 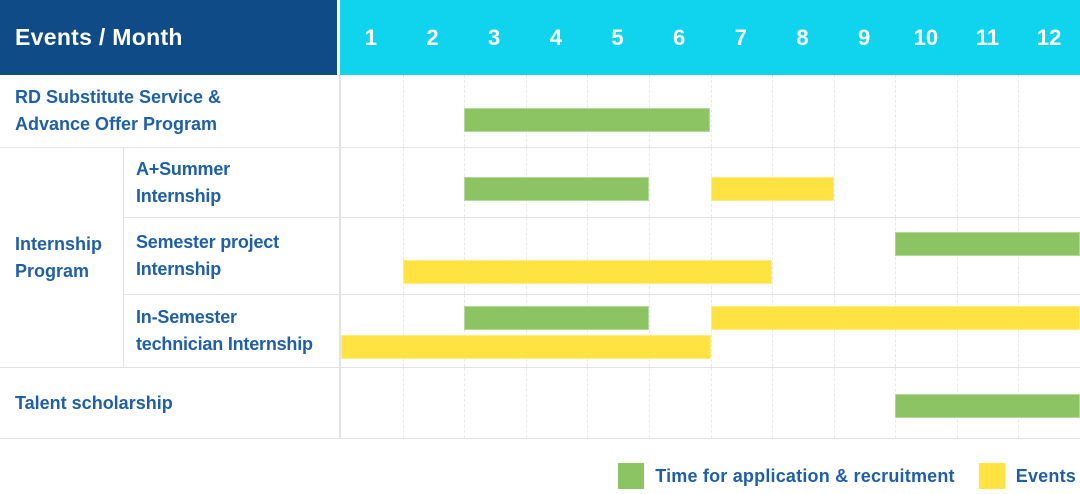 What do you see at coordinates (62, 258) in the screenshot?
I see `row-group-label: Internship Program` at bounding box center [62, 258].